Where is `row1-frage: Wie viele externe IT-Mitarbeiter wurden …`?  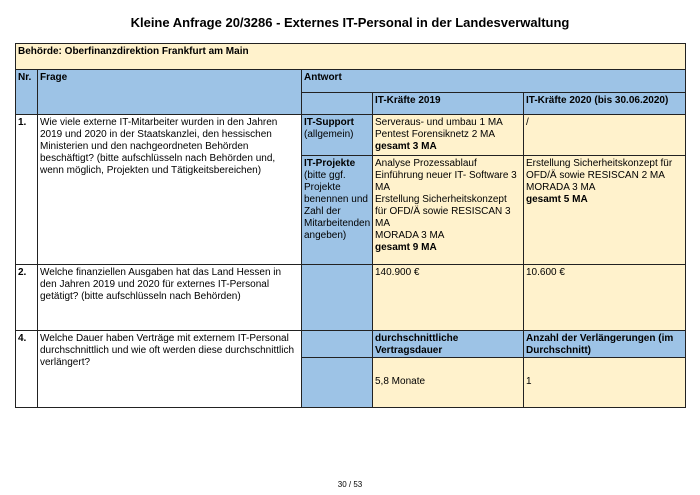
row1-frage: Wie viele externe IT-Mitarbeiter wurden … is located at coordinates (169, 189).